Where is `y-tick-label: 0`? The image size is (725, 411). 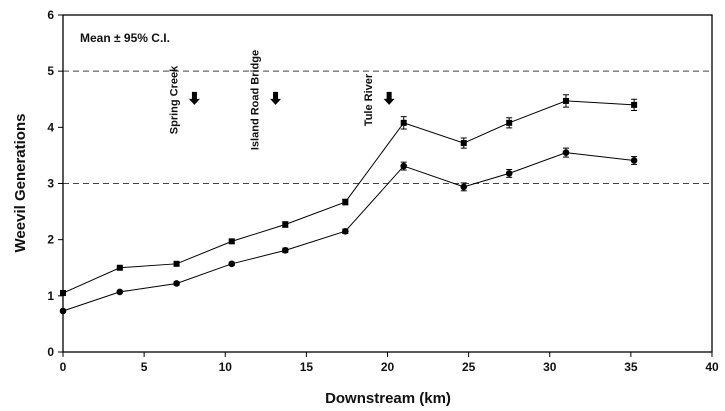 y-tick-label: 0 is located at coordinates (50, 352).